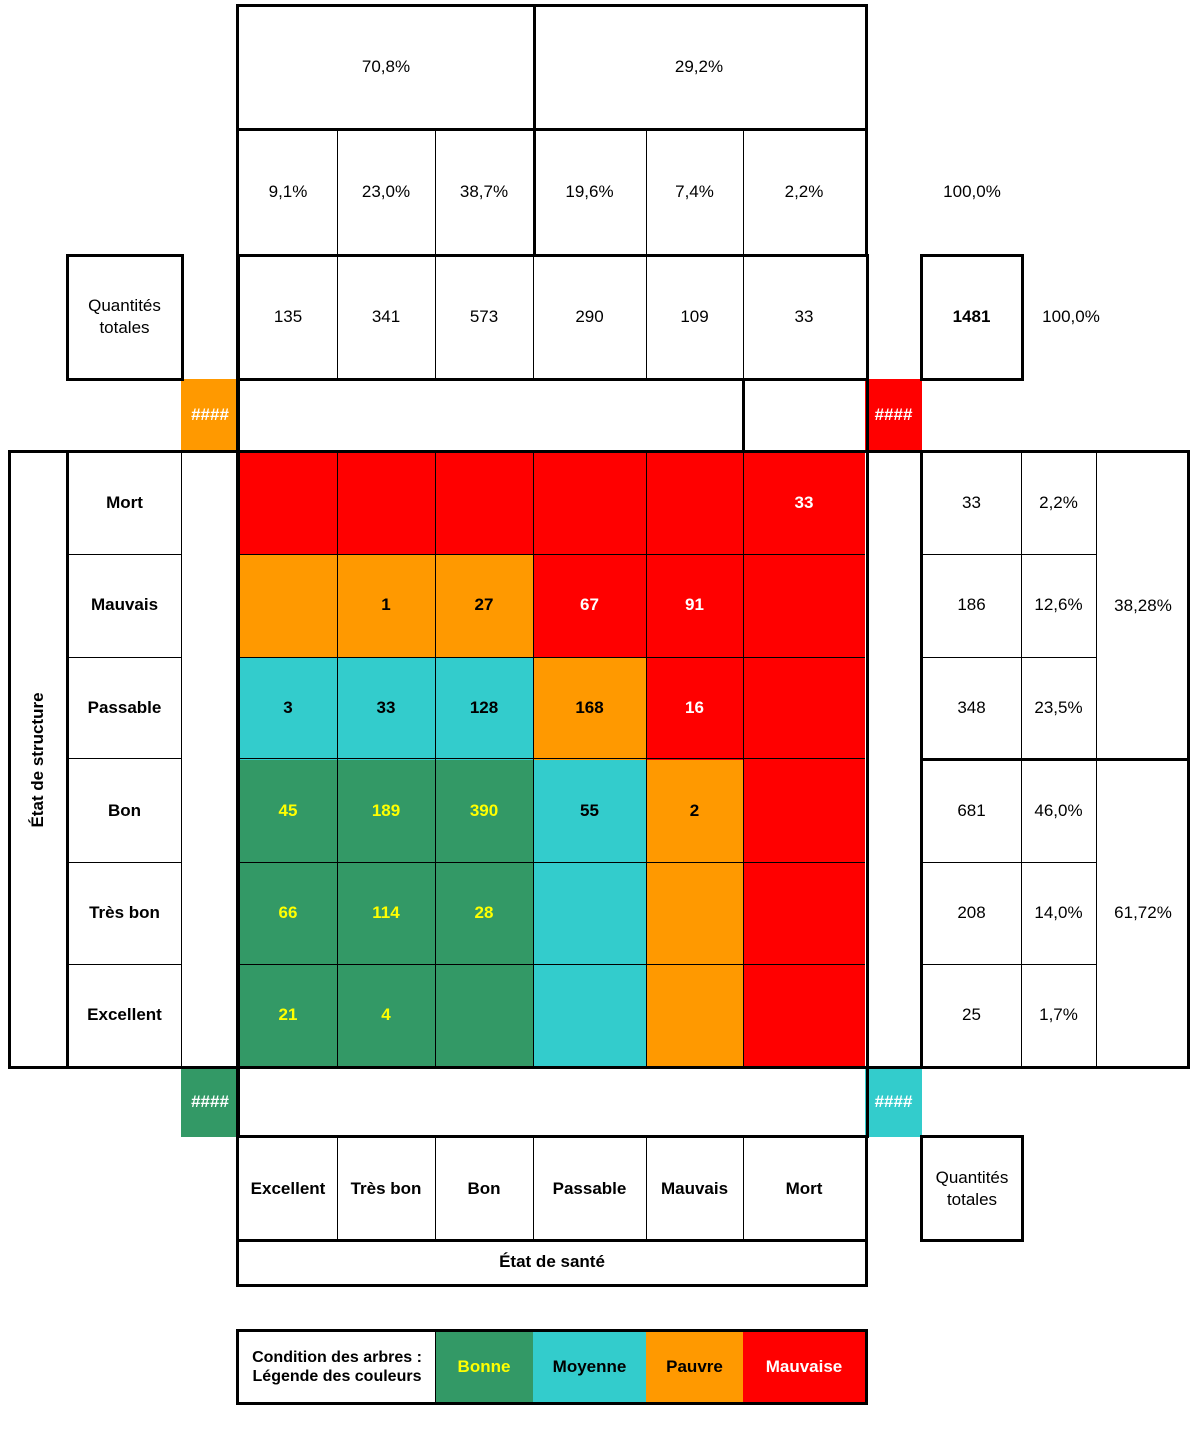 The height and width of the screenshot is (1437, 1190). What do you see at coordinates (971, 605) in the screenshot?
I see `row-total: 186` at bounding box center [971, 605].